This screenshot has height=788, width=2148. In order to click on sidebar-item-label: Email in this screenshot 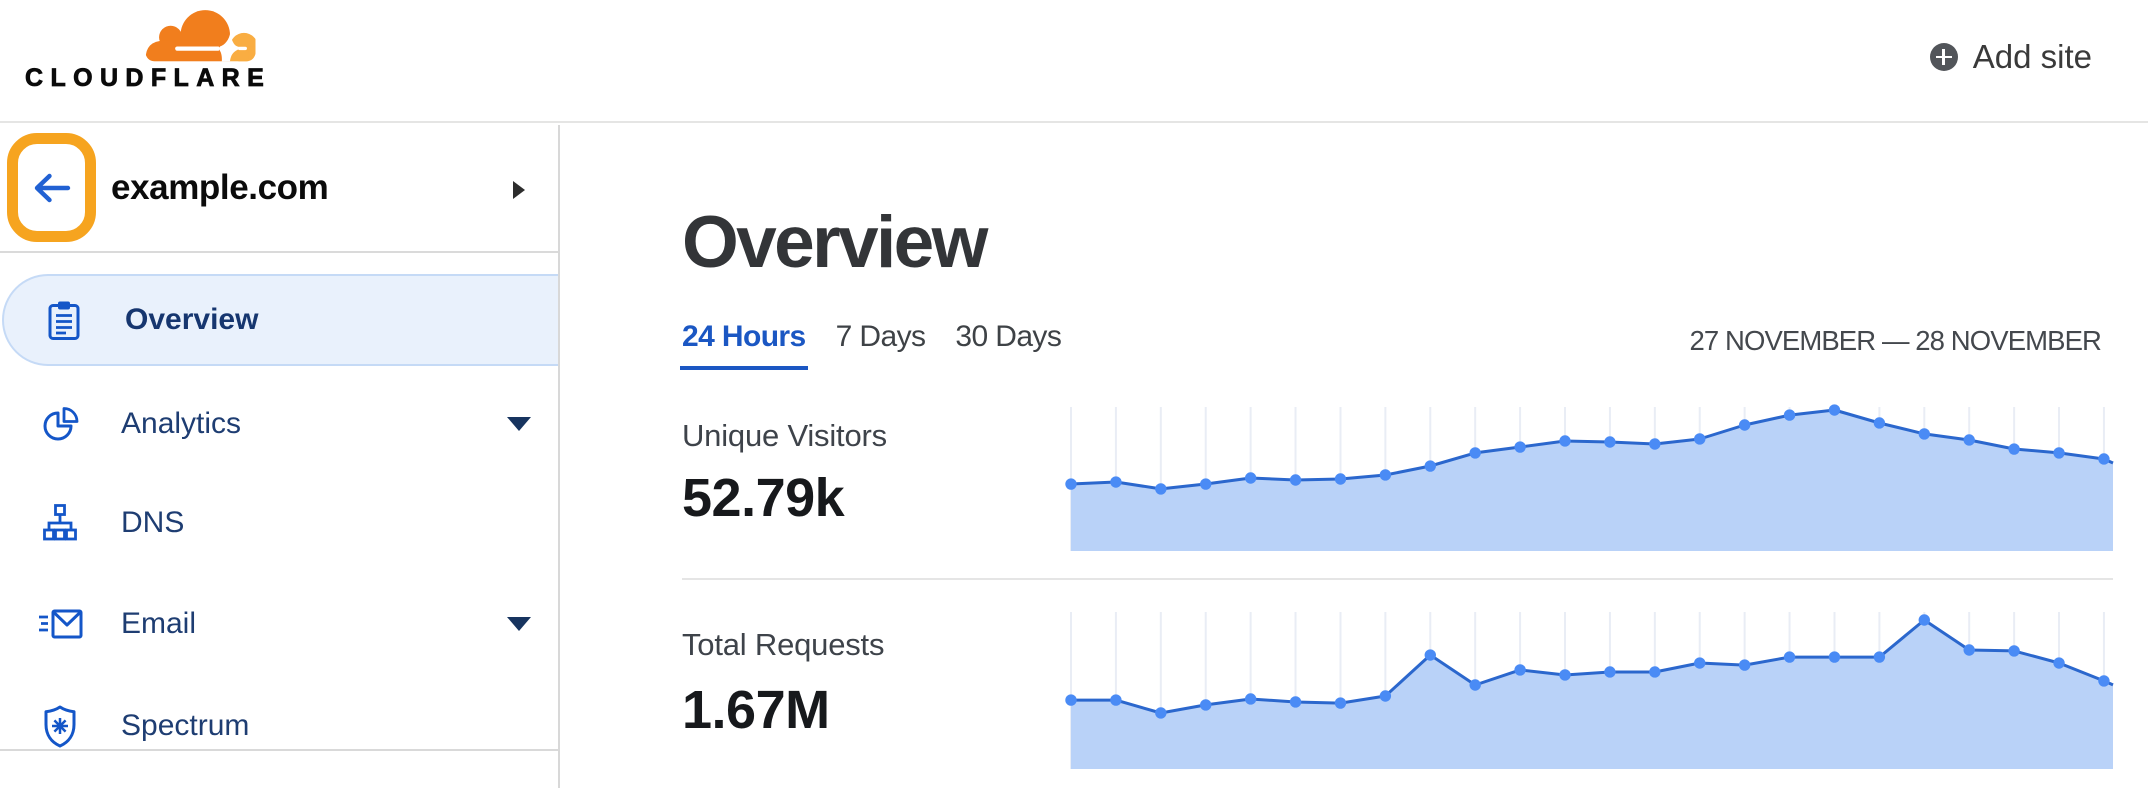, I will do `click(159, 623)`.